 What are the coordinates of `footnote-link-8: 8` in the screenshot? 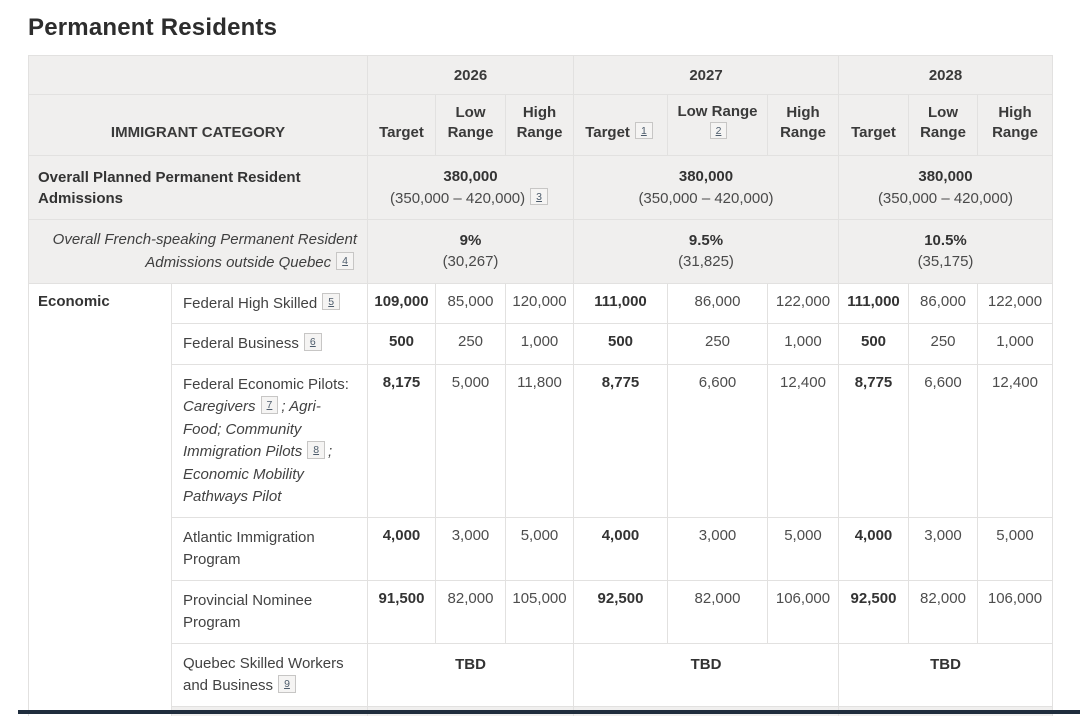 It's located at (316, 450).